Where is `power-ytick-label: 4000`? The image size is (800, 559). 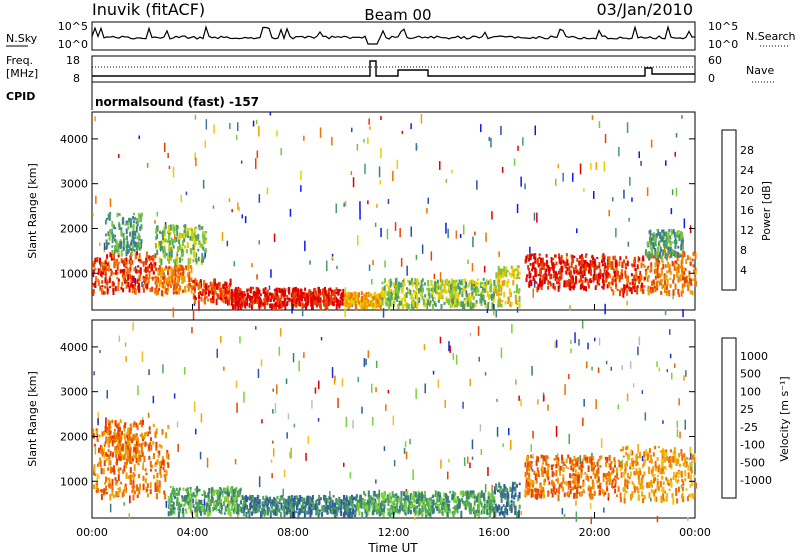 power-ytick-label: 4000 is located at coordinates (74, 139).